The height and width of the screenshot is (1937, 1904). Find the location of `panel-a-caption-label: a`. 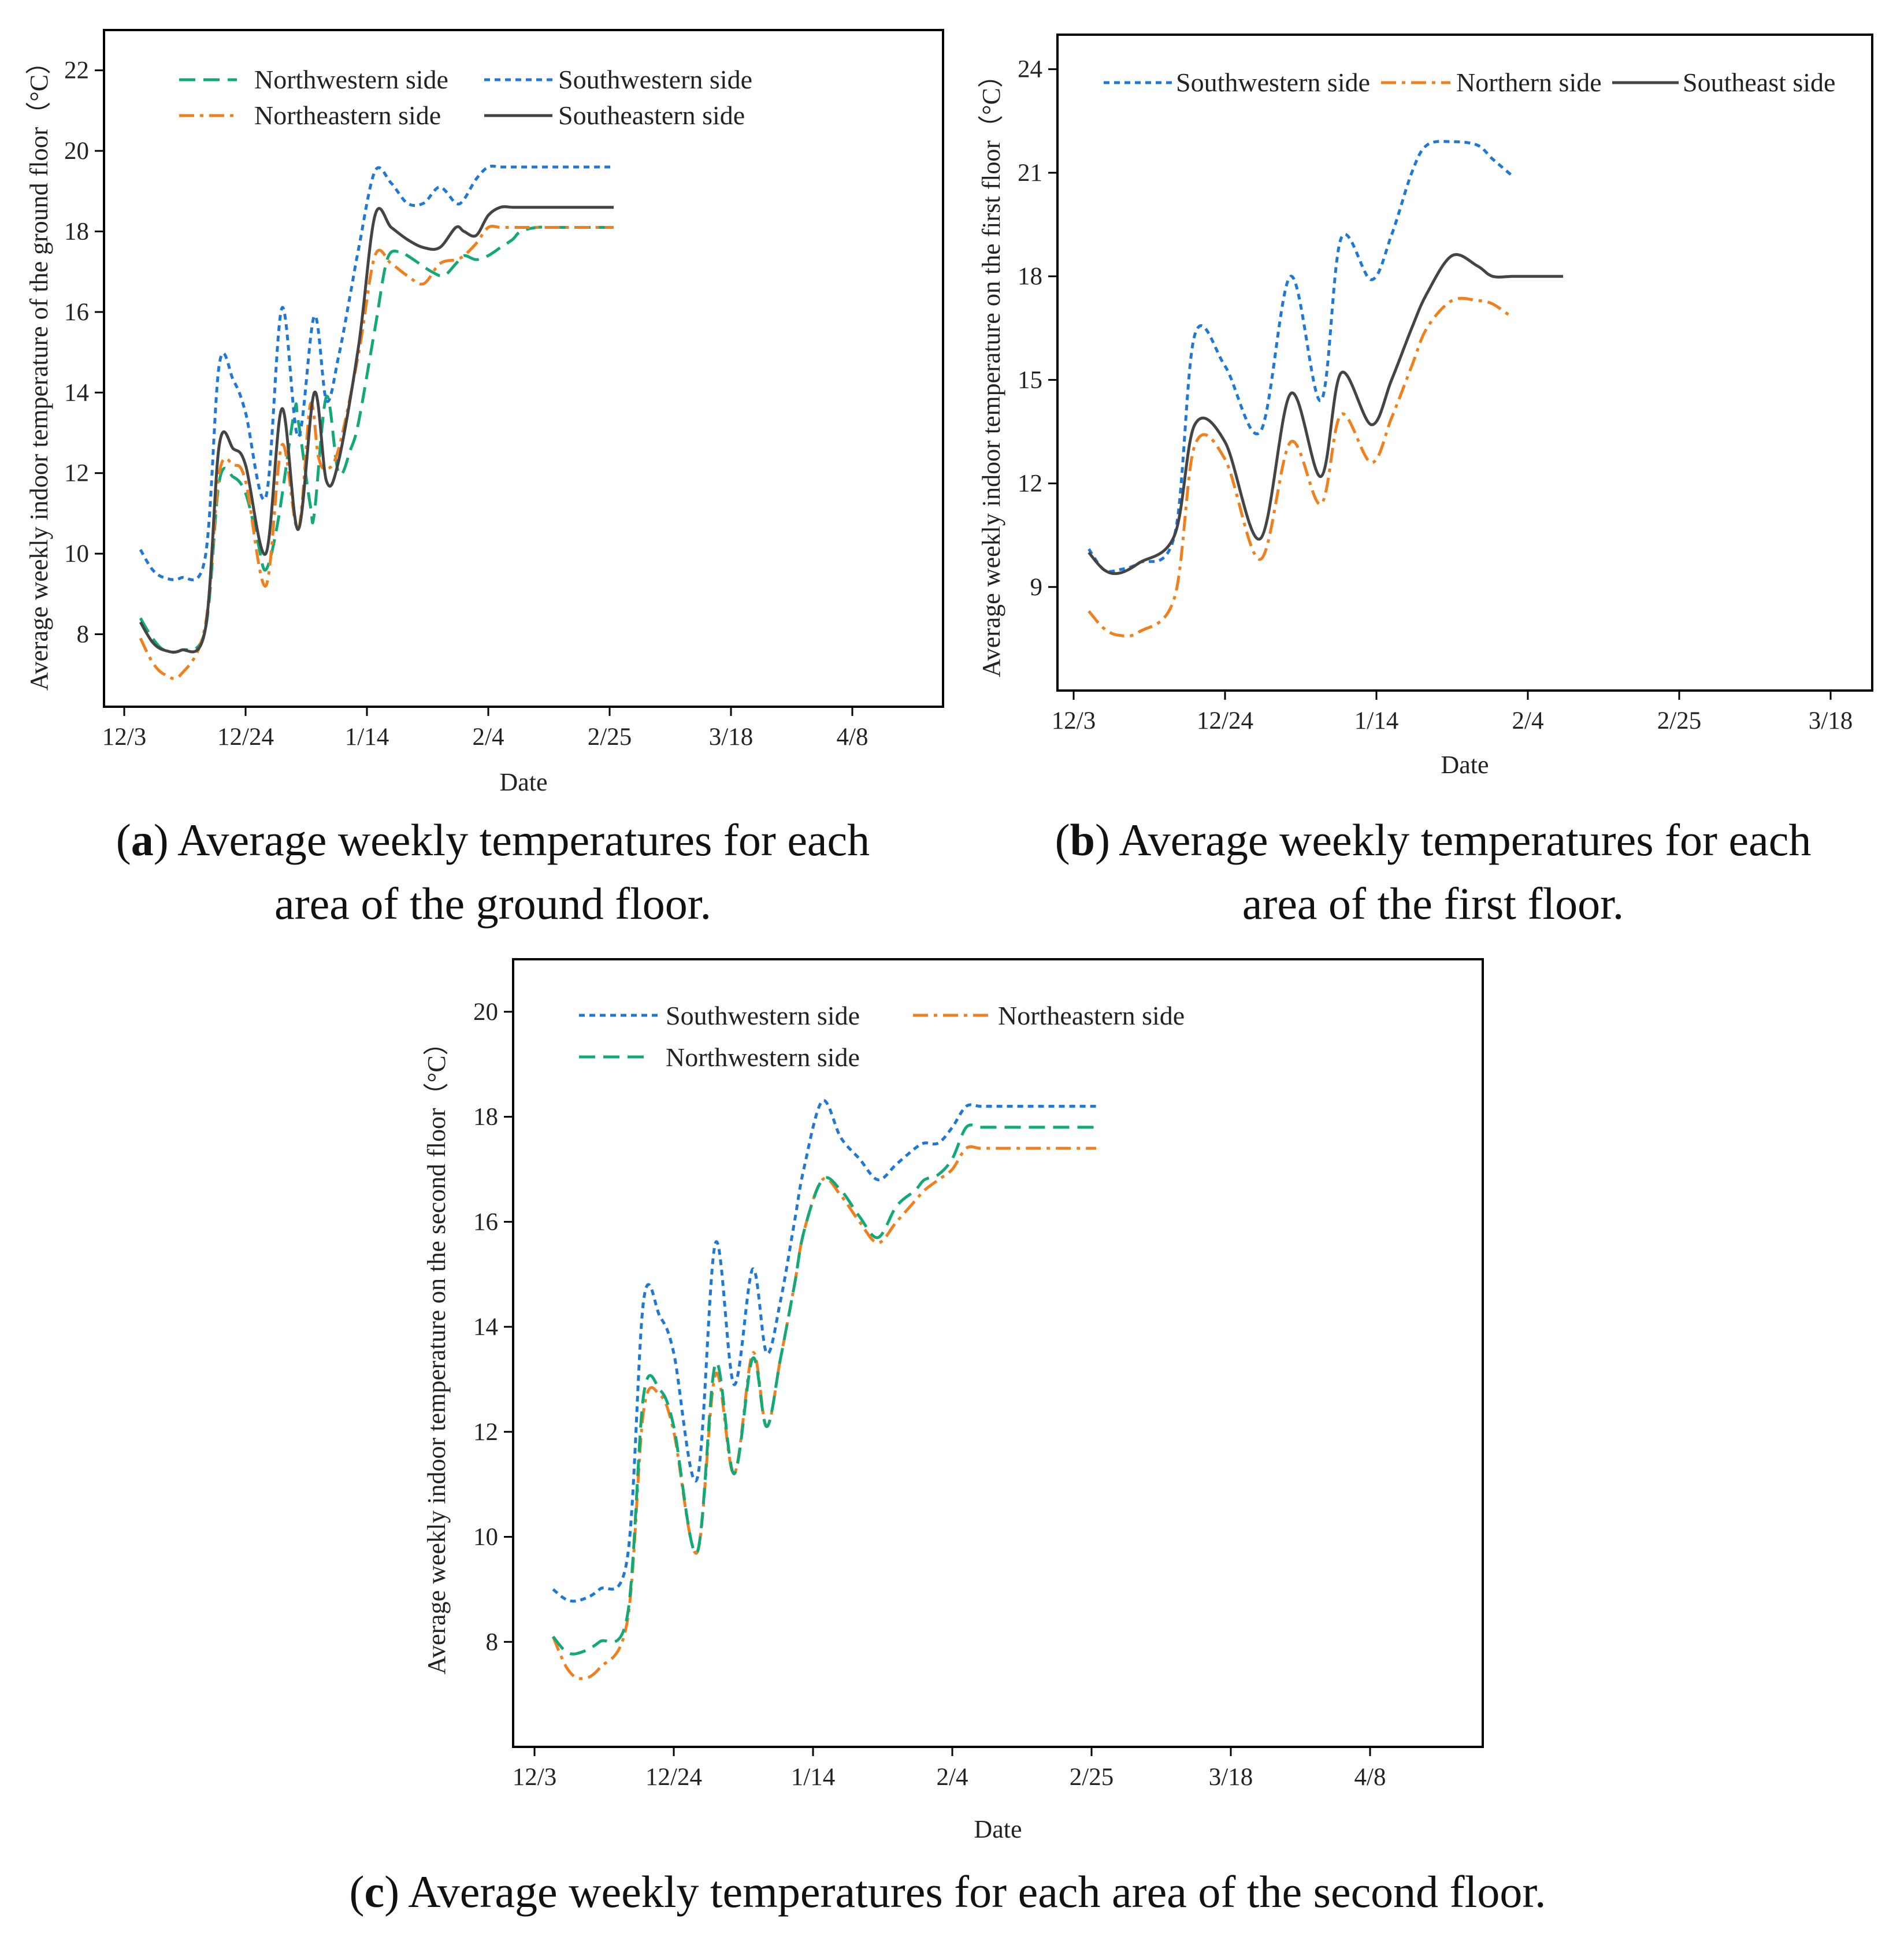

panel-a-caption-label: a is located at coordinates (142, 840).